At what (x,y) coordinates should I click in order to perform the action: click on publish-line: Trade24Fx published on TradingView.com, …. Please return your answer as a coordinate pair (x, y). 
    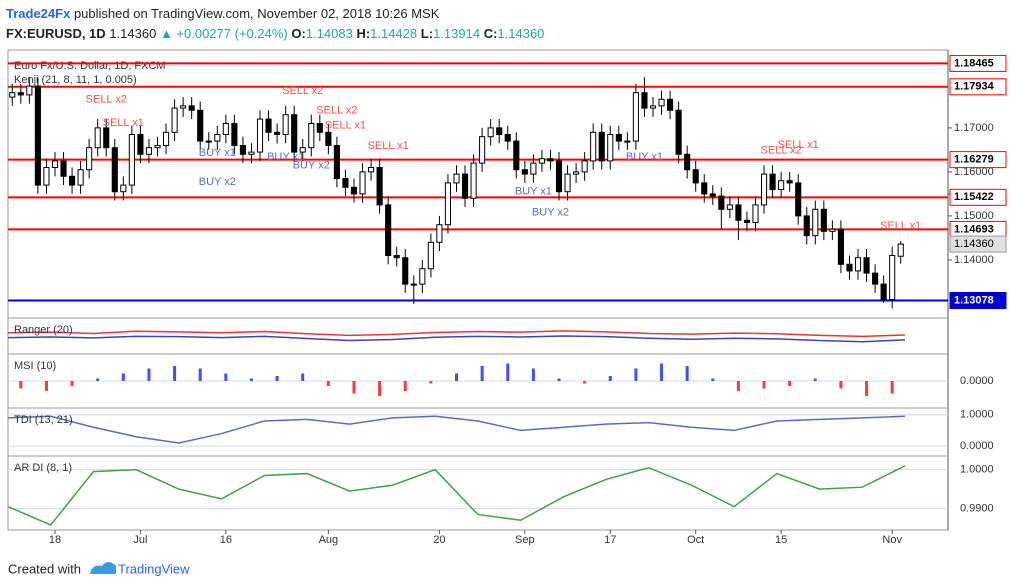
    Looking at the image, I should click on (275, 14).